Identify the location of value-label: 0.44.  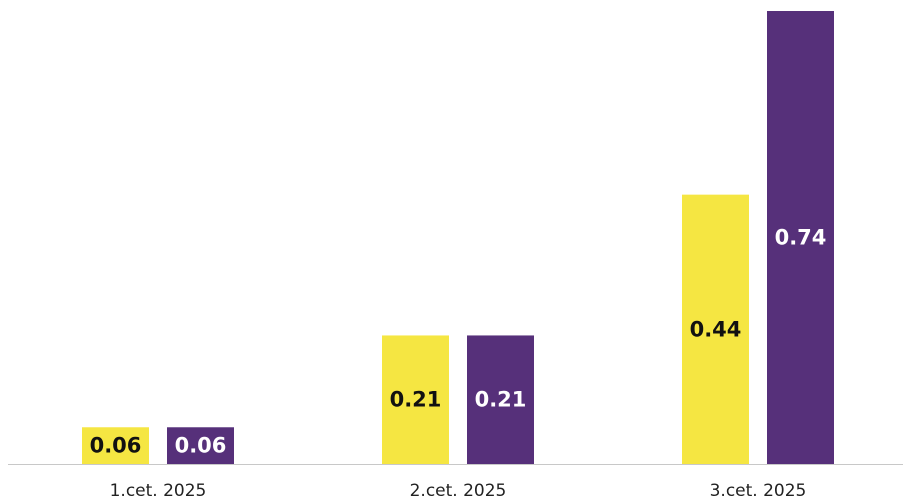
(716, 329).